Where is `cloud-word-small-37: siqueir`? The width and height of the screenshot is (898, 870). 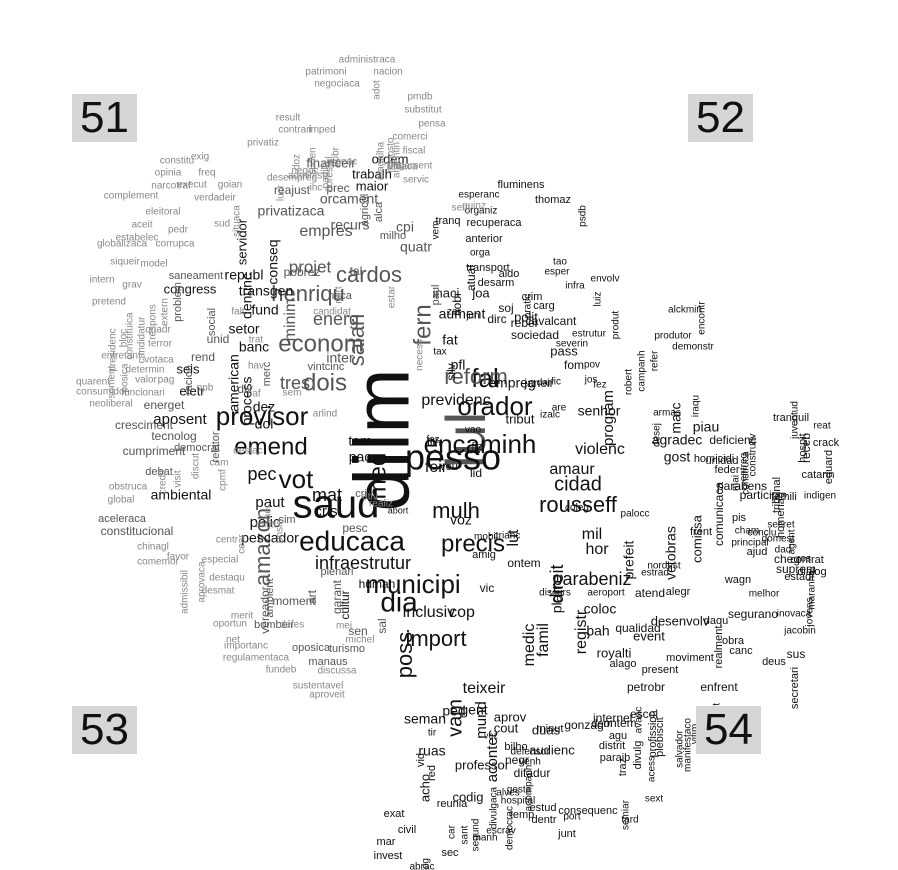 cloud-word-small-37: siqueir is located at coordinates (125, 262).